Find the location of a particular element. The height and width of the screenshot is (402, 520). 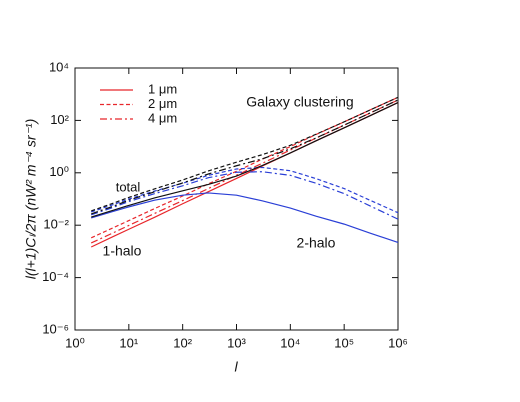

y-tick-label: 10⁴ is located at coordinates (59, 66).